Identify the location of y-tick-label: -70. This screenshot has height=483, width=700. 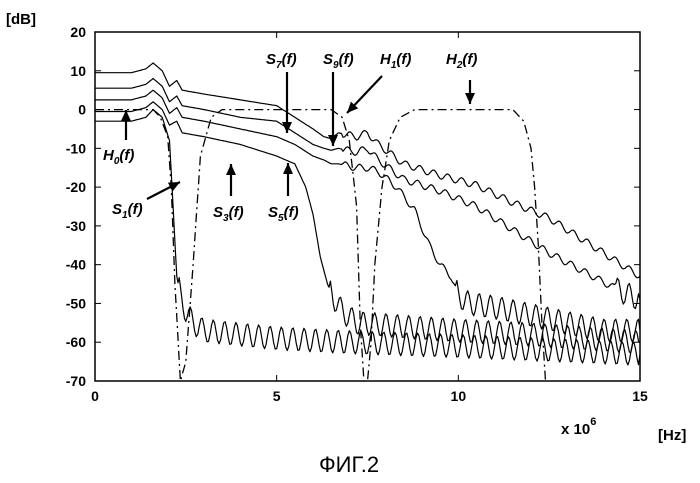
(76, 381).